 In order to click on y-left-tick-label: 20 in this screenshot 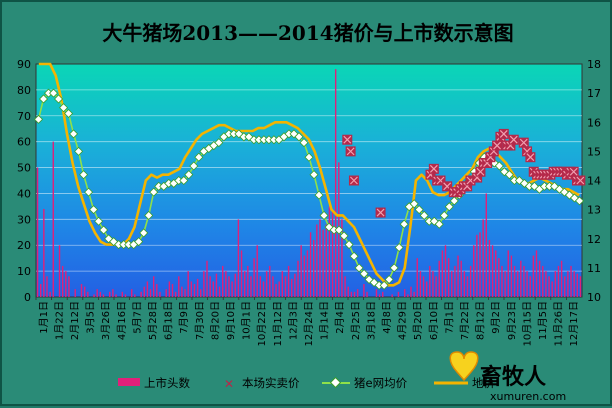, I will do `click(24, 245)`.